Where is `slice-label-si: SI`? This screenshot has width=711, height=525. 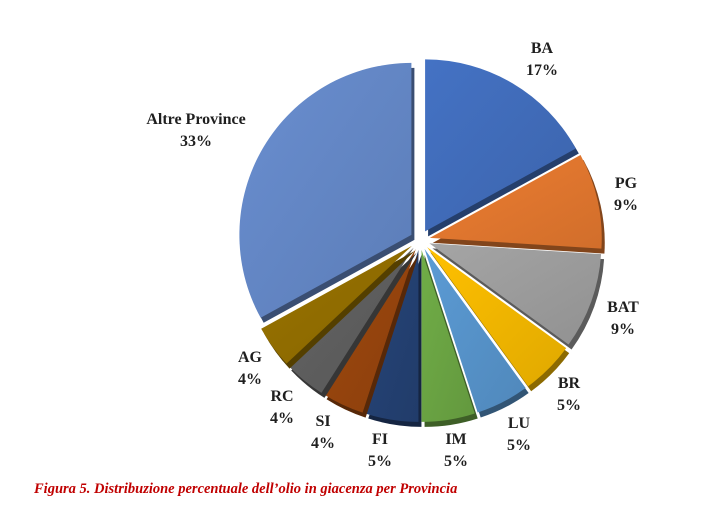
slice-label-si: SI is located at coordinates (322, 421).